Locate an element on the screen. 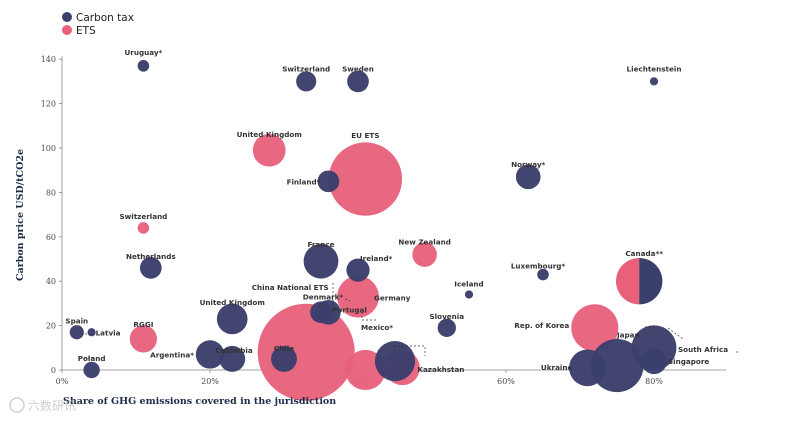 Image resolution: width=800 pixels, height=421 pixels. point-label: Mexico* is located at coordinates (377, 327).